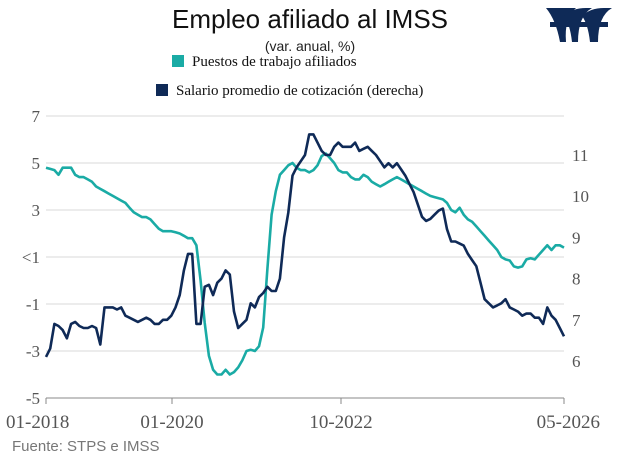 The height and width of the screenshot is (463, 620). What do you see at coordinates (36, 163) in the screenshot?
I see `left-tick-label: 5` at bounding box center [36, 163].